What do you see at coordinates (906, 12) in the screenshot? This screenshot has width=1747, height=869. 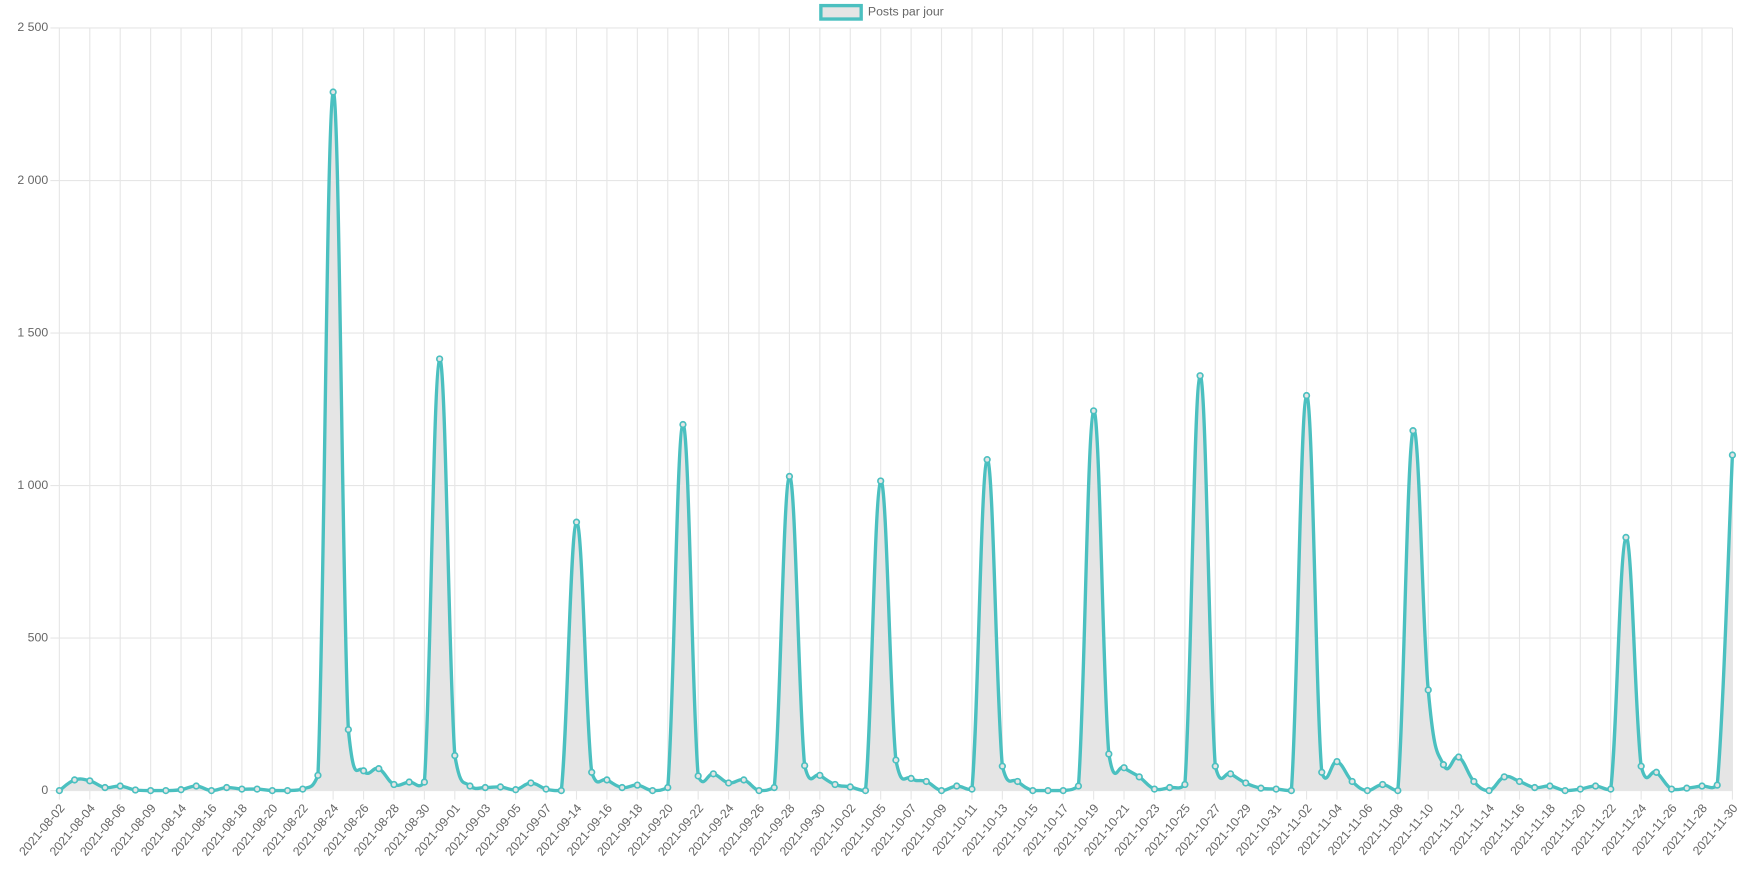 I see `legend-label: Posts par jour` at bounding box center [906, 12].